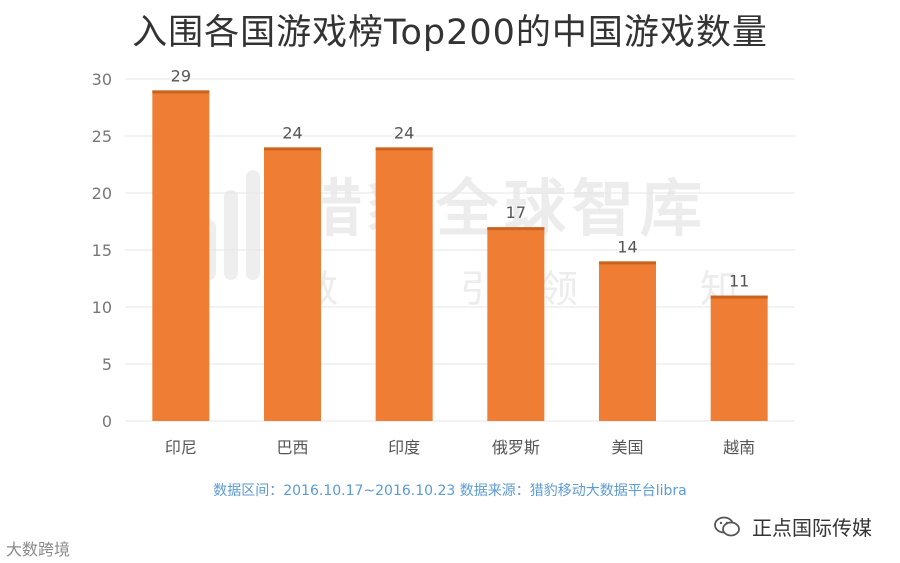 The height and width of the screenshot is (563, 900). I want to click on chart-title: 入围各国游戏榜Top200的中国游戏数量, so click(450, 33).